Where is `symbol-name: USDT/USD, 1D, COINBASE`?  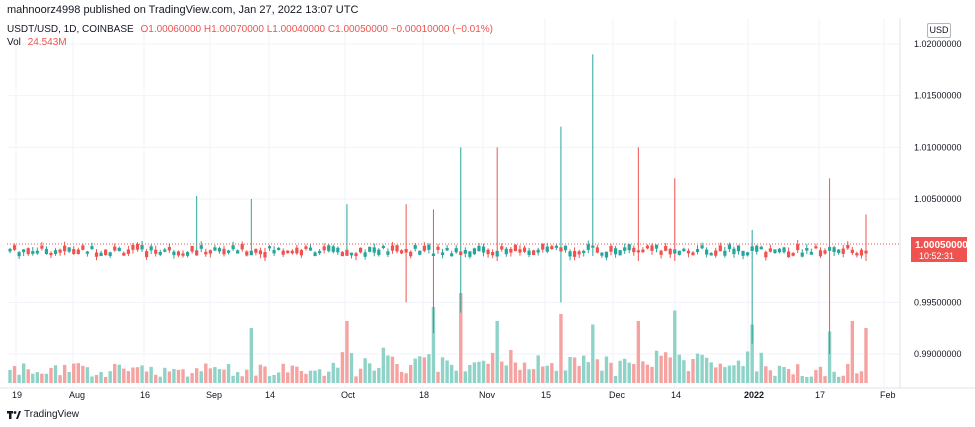 symbol-name: USDT/USD, 1D, COINBASE is located at coordinates (70, 29).